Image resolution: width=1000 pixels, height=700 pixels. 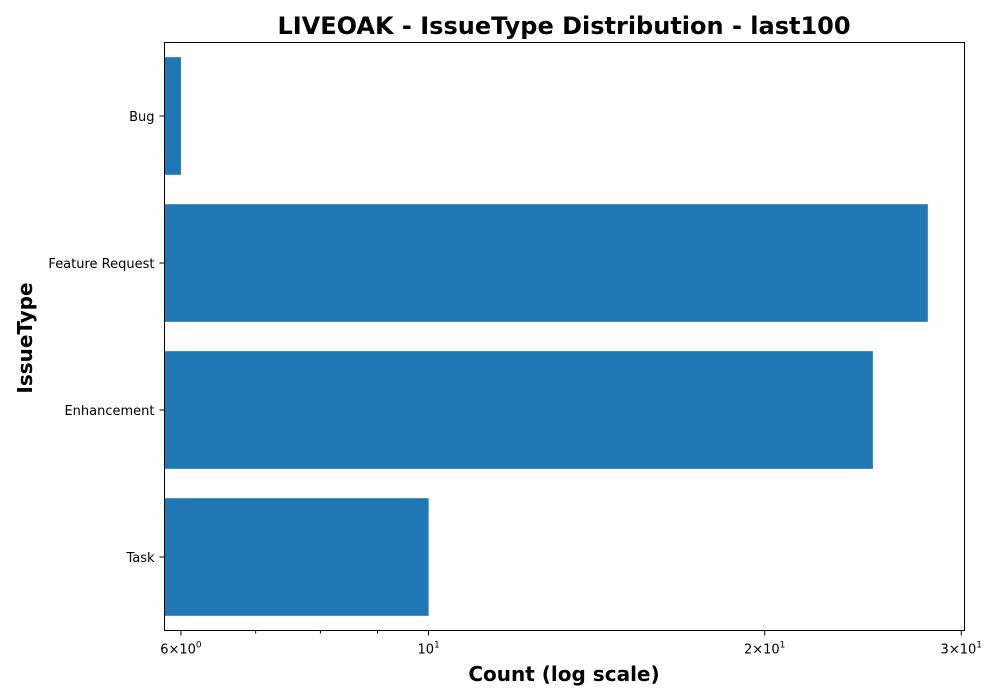 I want to click on x-tick-label: 2×101, so click(x=764, y=649).